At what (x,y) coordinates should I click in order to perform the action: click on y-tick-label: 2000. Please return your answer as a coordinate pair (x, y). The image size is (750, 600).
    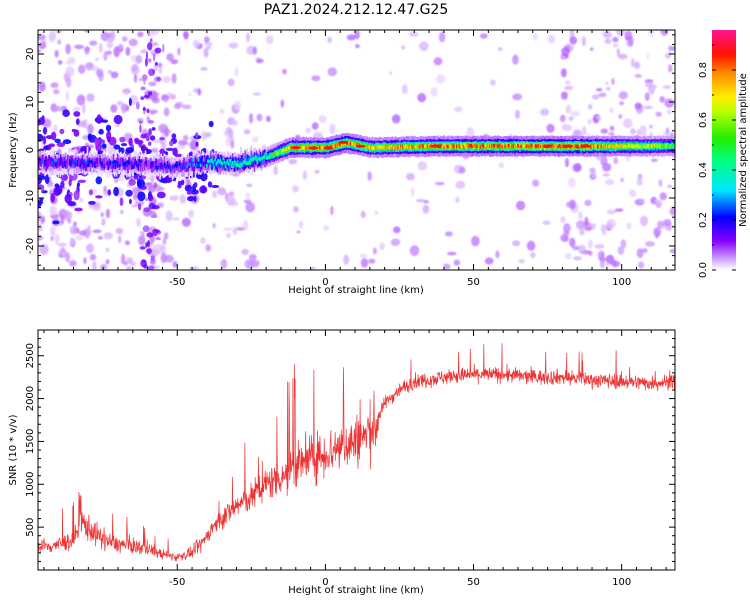
    Looking at the image, I should click on (30, 398).